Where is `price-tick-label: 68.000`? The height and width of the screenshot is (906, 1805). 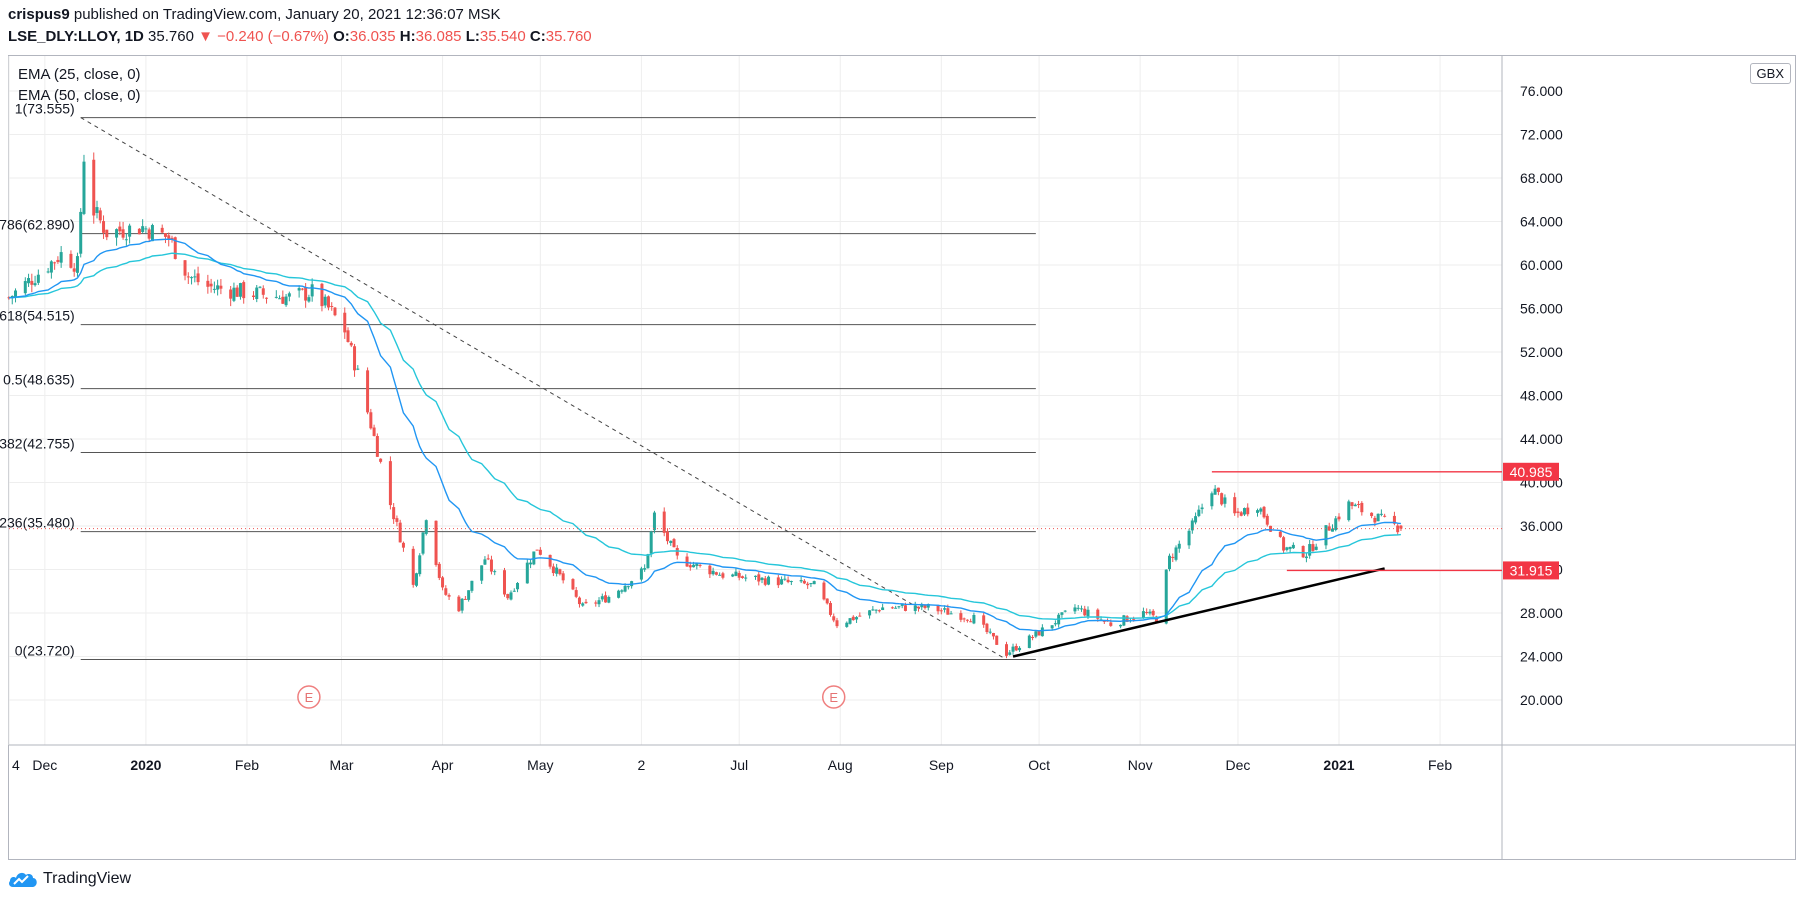 price-tick-label: 68.000 is located at coordinates (1541, 178).